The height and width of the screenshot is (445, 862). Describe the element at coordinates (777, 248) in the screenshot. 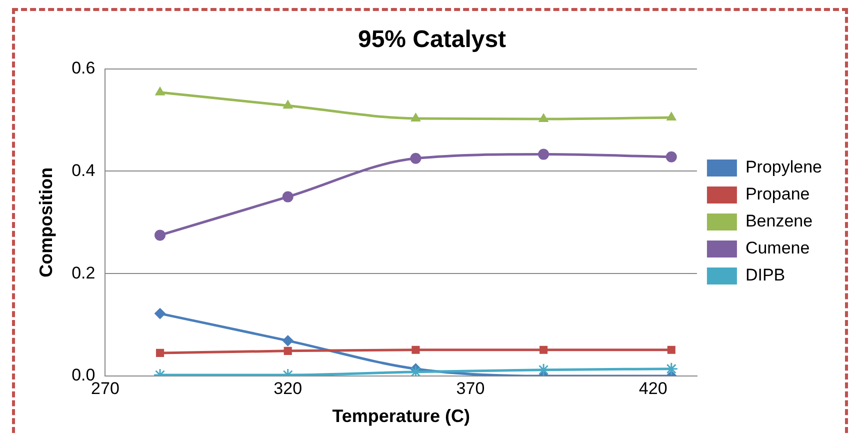

I see `legend-label: Cumene` at that location.